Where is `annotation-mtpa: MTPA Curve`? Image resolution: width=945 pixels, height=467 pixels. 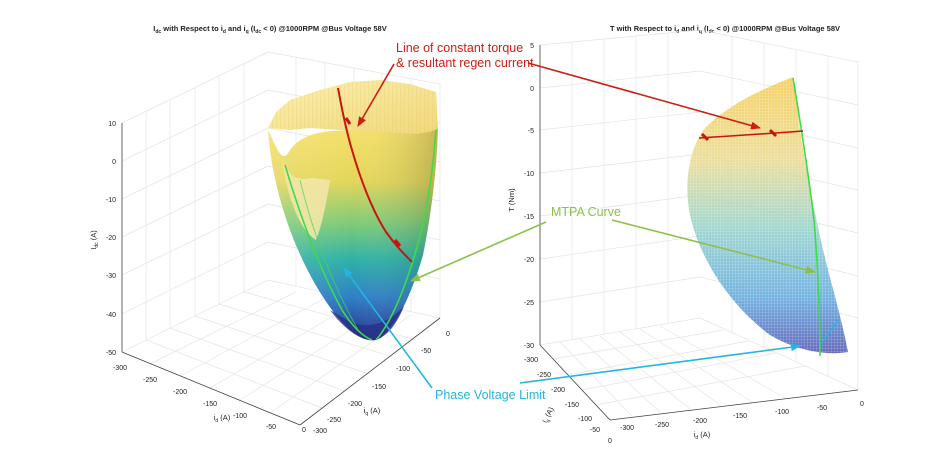
annotation-mtpa: MTPA Curve is located at coordinates (613, 243).